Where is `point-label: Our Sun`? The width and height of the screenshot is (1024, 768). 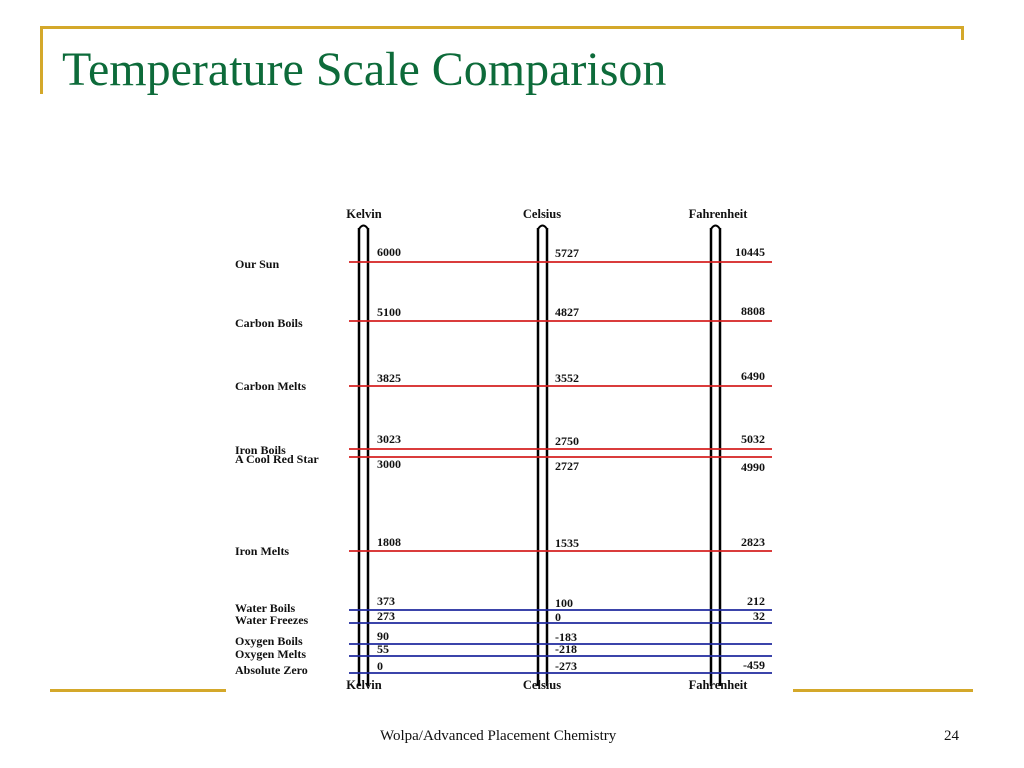
point-label: Our Sun is located at coordinates (257, 264).